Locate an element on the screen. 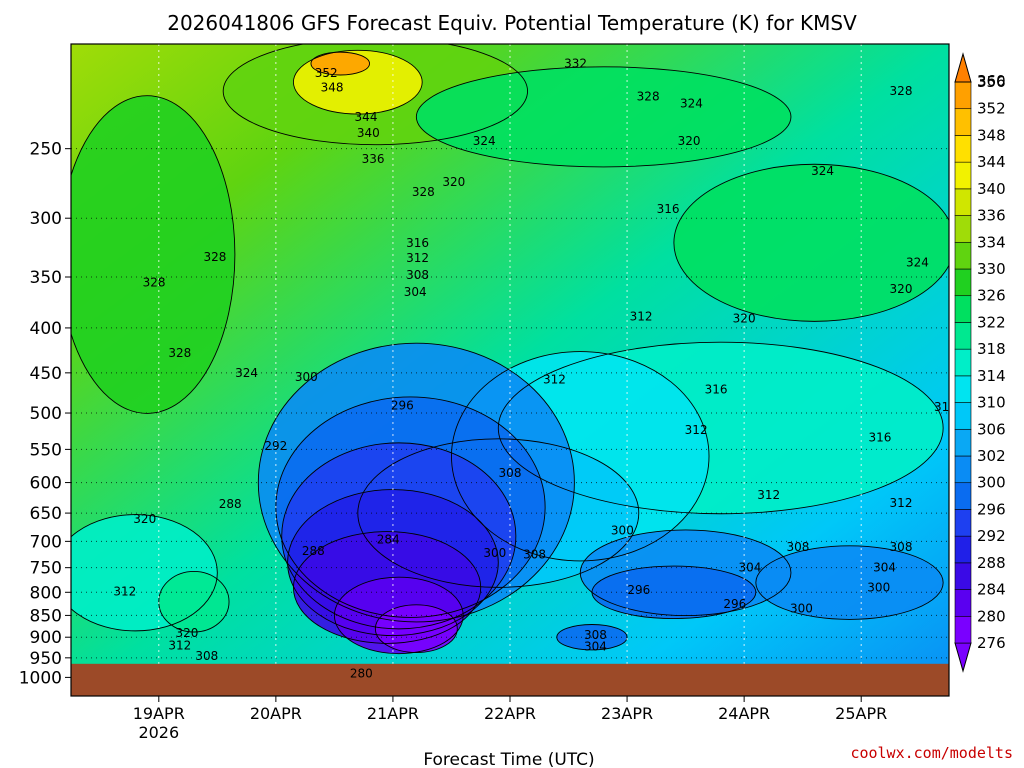  y-tick-label: 250 is located at coordinates (46, 150).